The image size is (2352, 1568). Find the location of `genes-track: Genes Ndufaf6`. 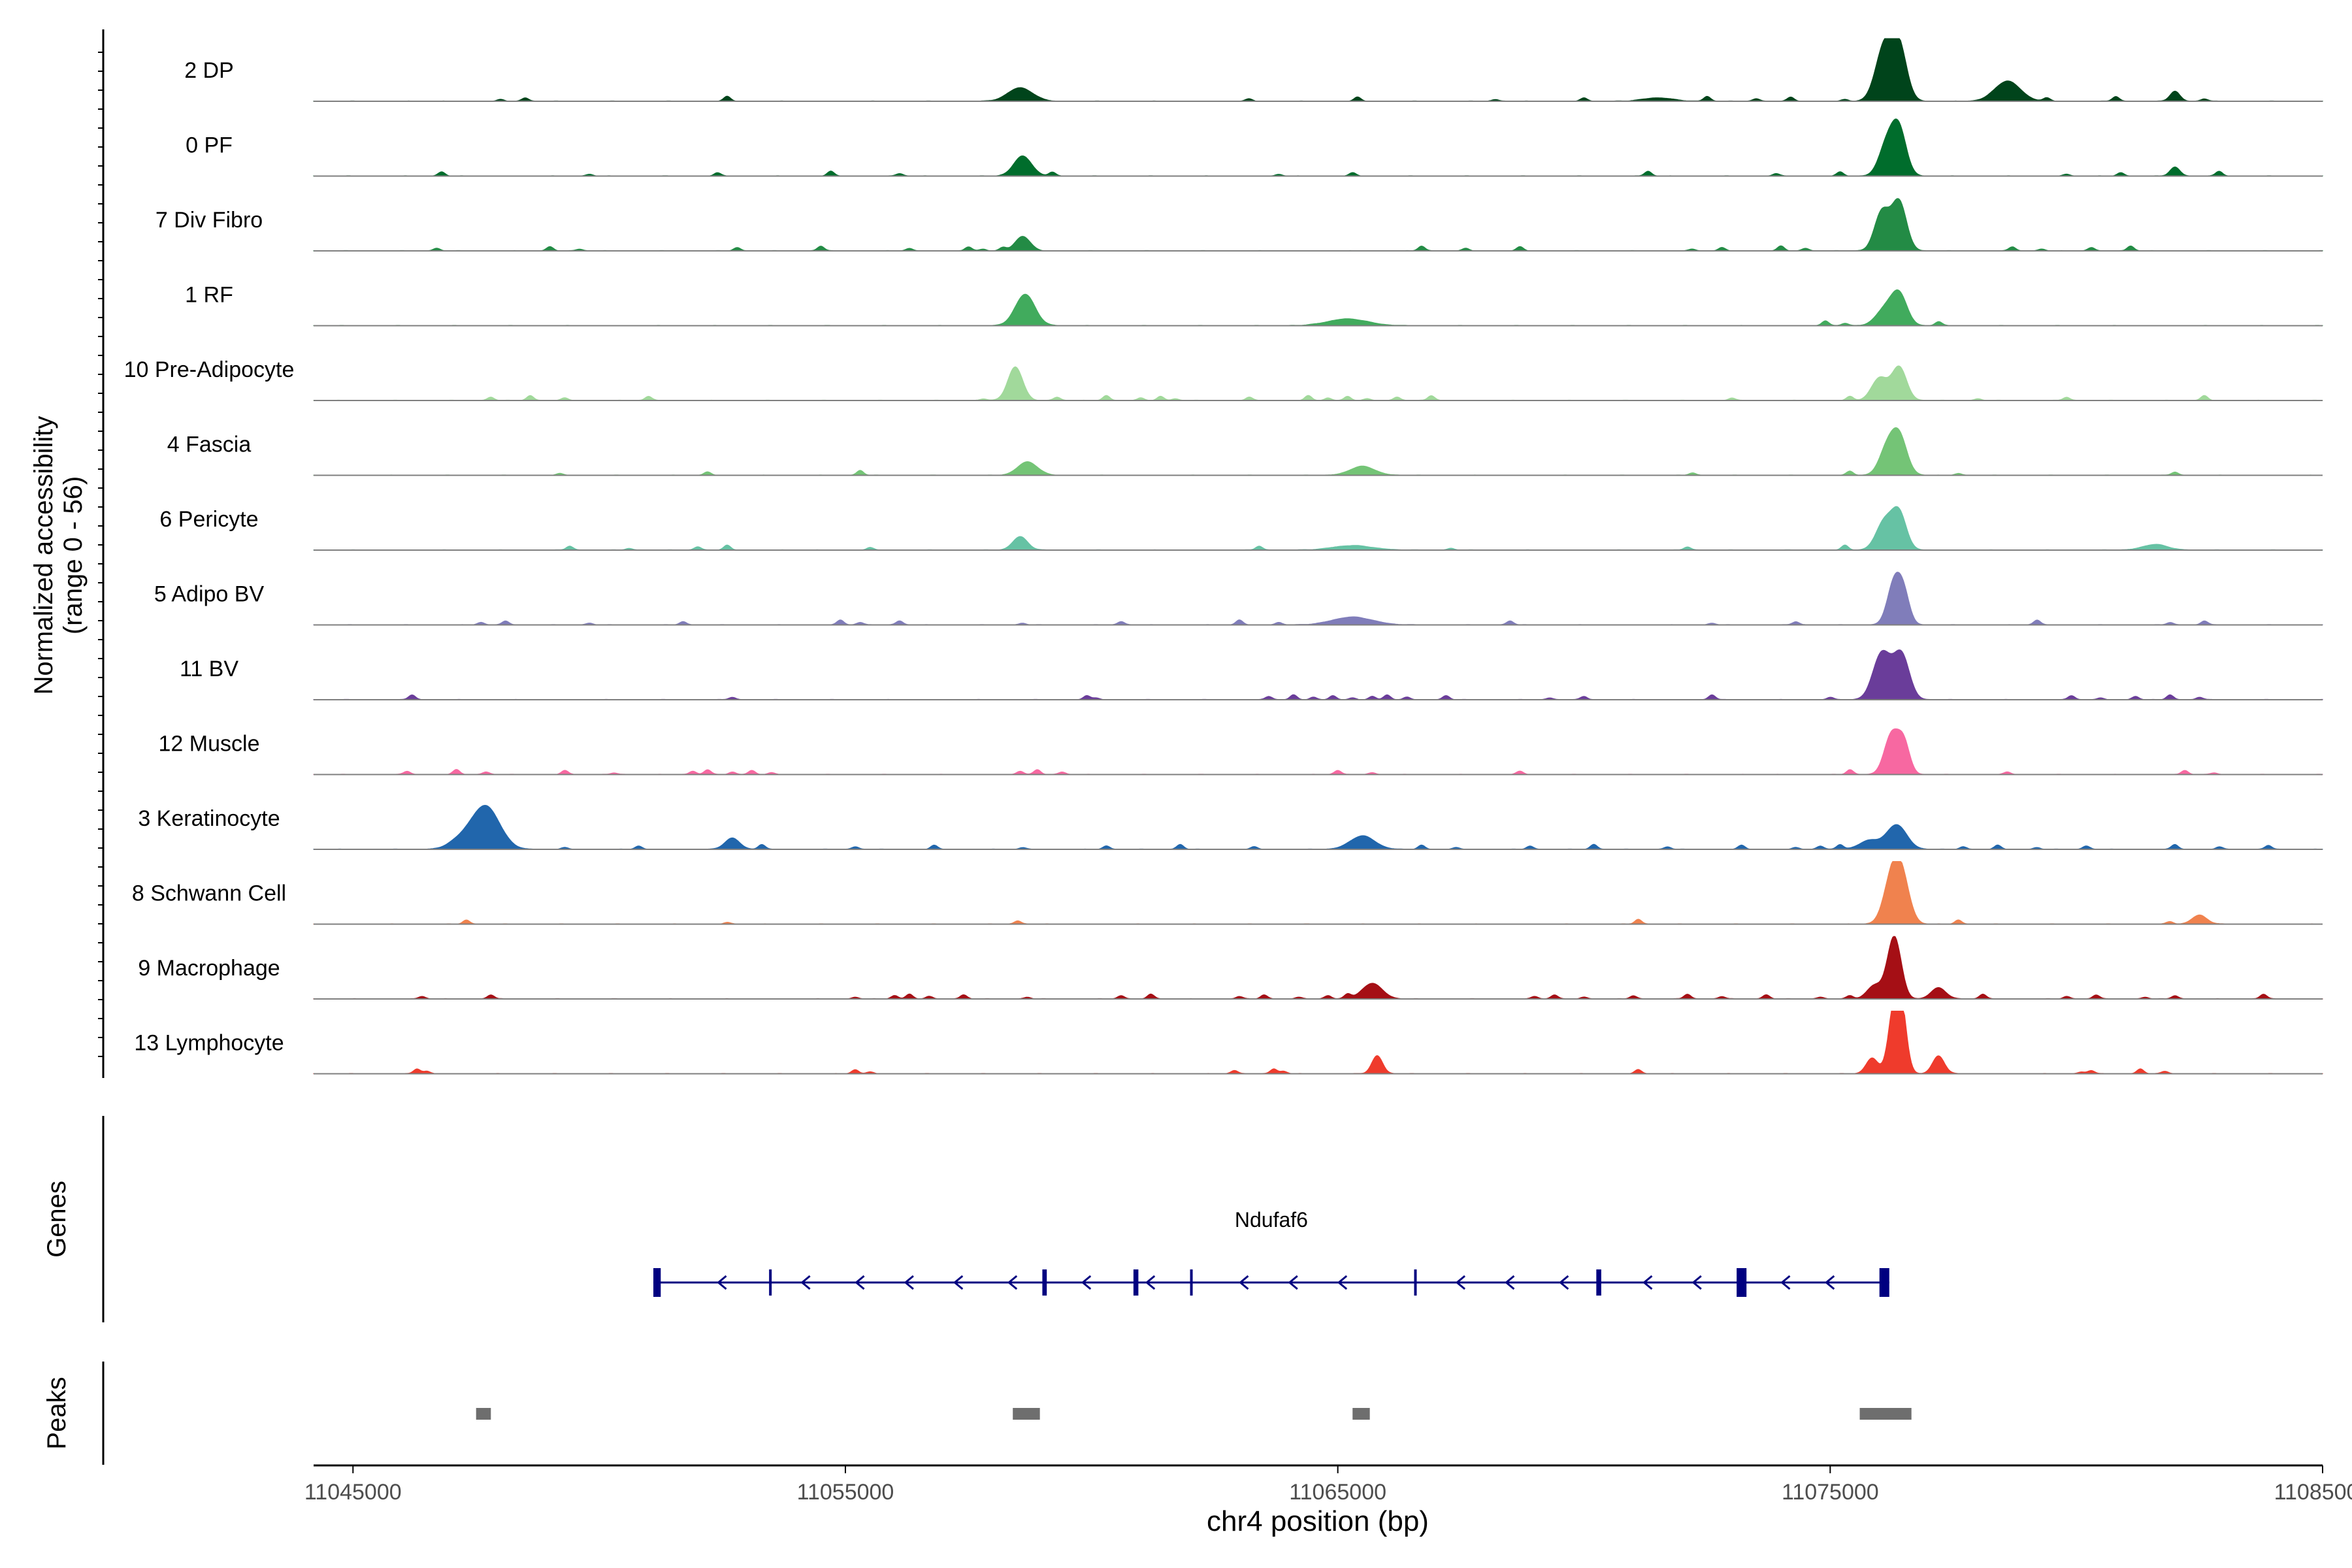

genes-track: Genes Ndufaf6 is located at coordinates (965, 1219).